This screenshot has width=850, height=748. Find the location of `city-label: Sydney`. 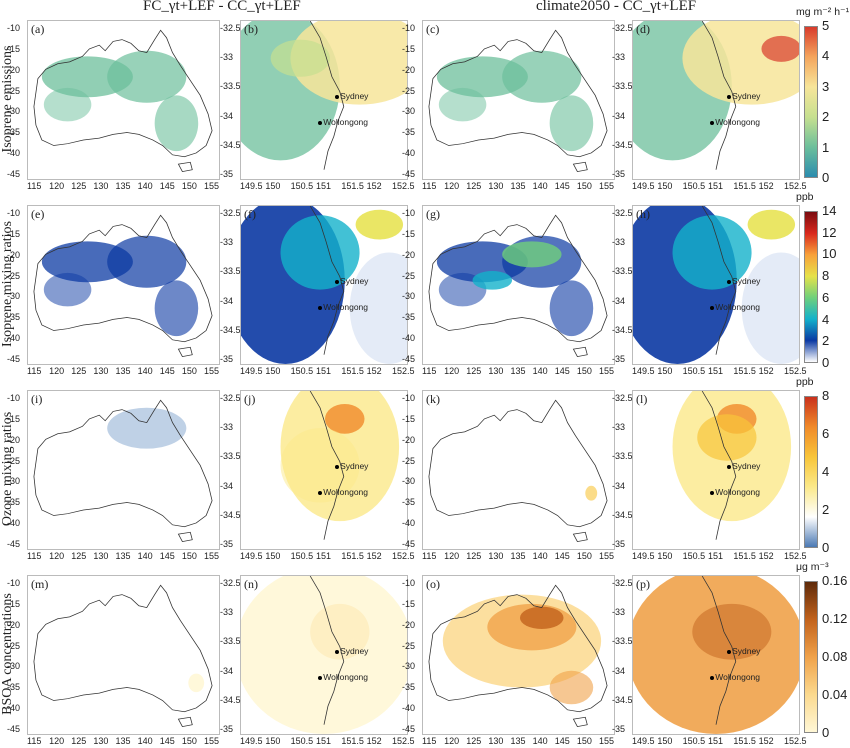

city-label: Sydney is located at coordinates (746, 651).